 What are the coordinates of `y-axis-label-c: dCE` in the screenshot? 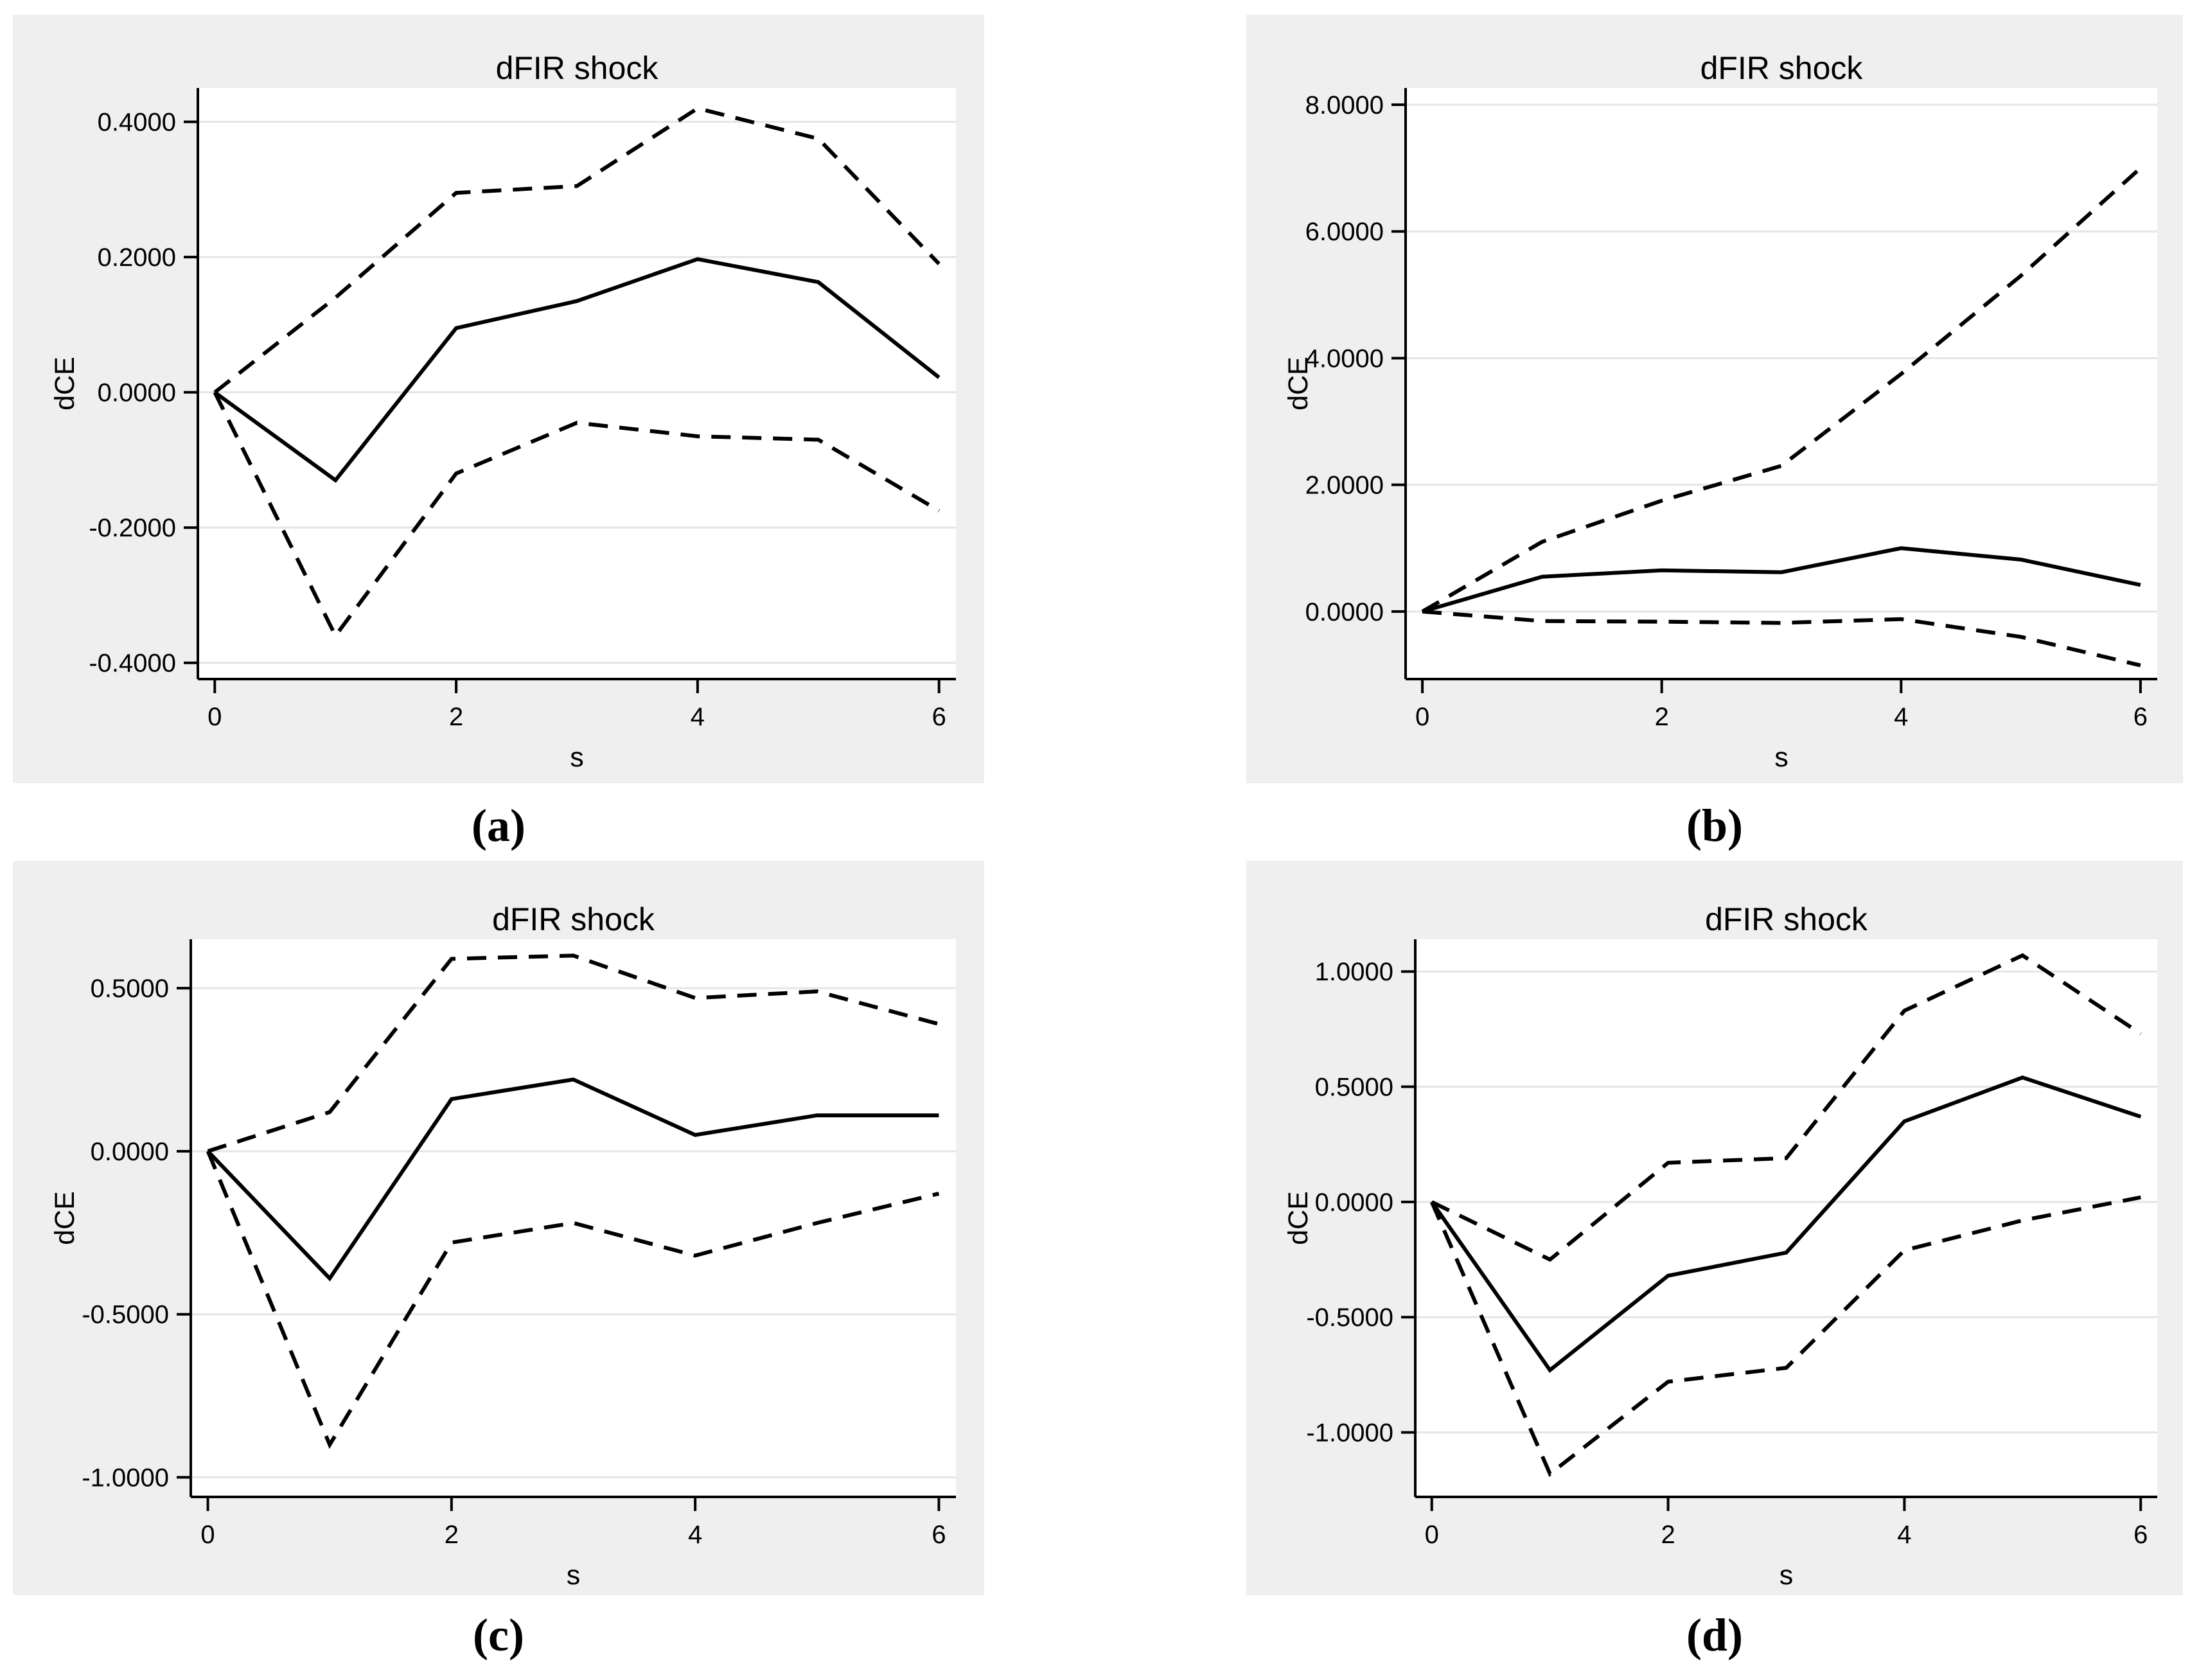 It's located at (64, 1218).